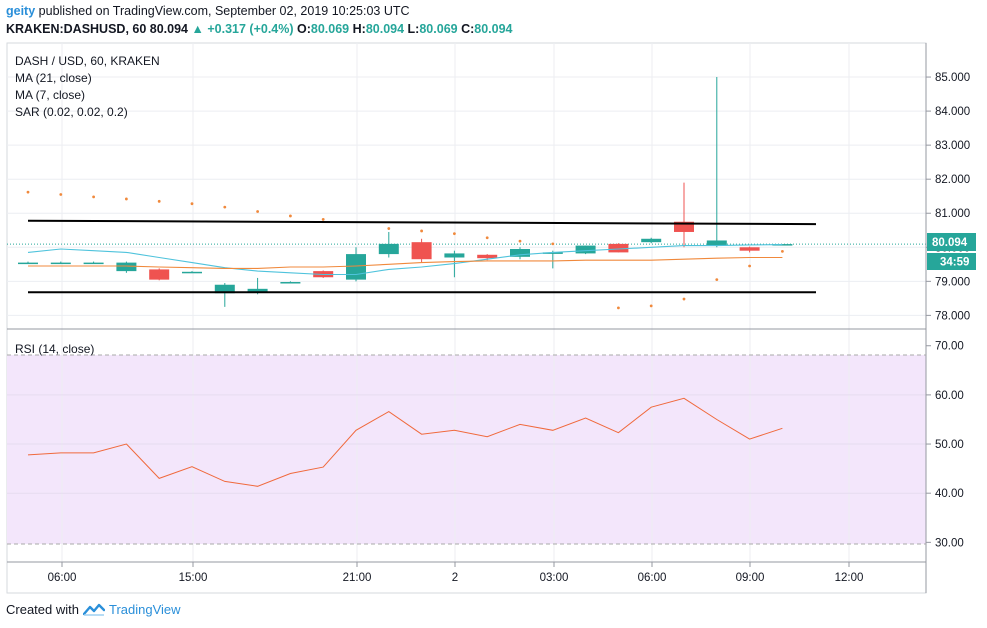 This screenshot has height=628, width=987. Describe the element at coordinates (468, 29) in the screenshot. I see `close-label: C:` at that location.